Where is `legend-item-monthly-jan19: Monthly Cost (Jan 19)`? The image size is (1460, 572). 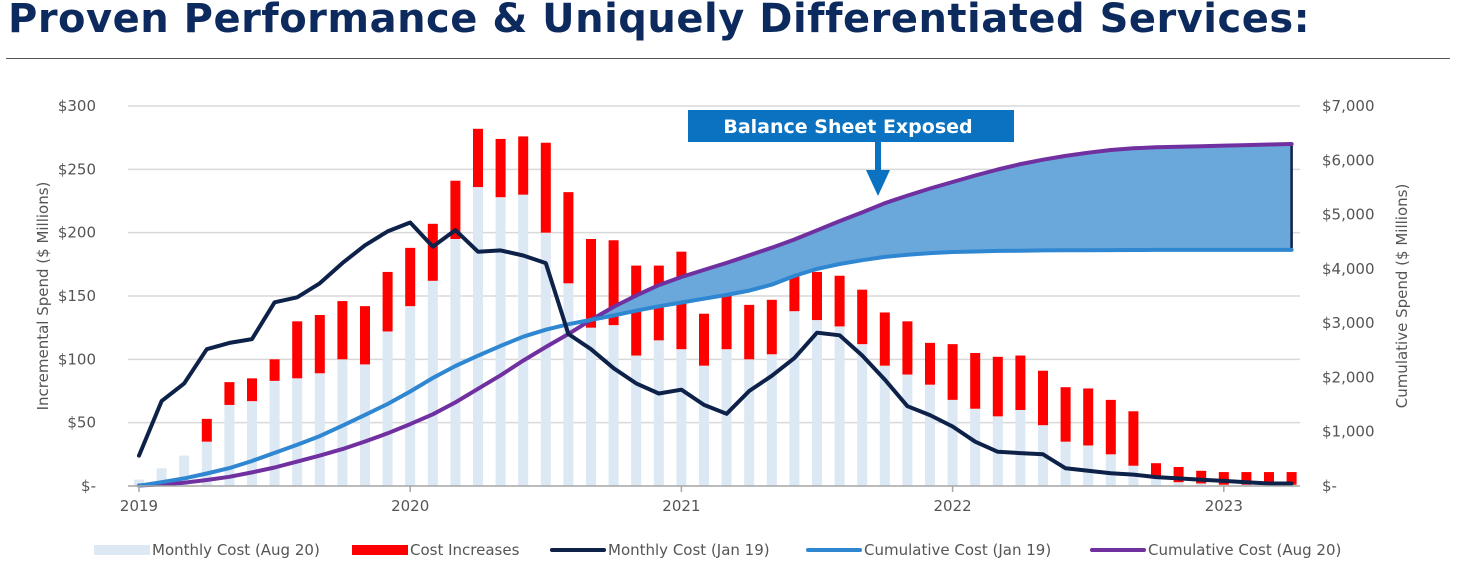
legend-item-monthly-jan19: Monthly Cost (Jan 19) is located at coordinates (660, 550).